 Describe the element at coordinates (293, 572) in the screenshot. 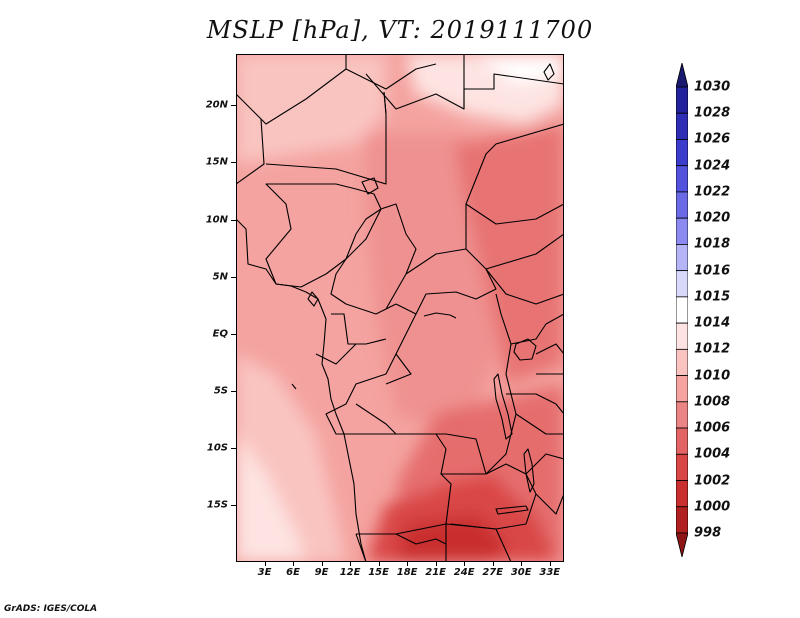

I see `lon-label-6e: 6E` at that location.